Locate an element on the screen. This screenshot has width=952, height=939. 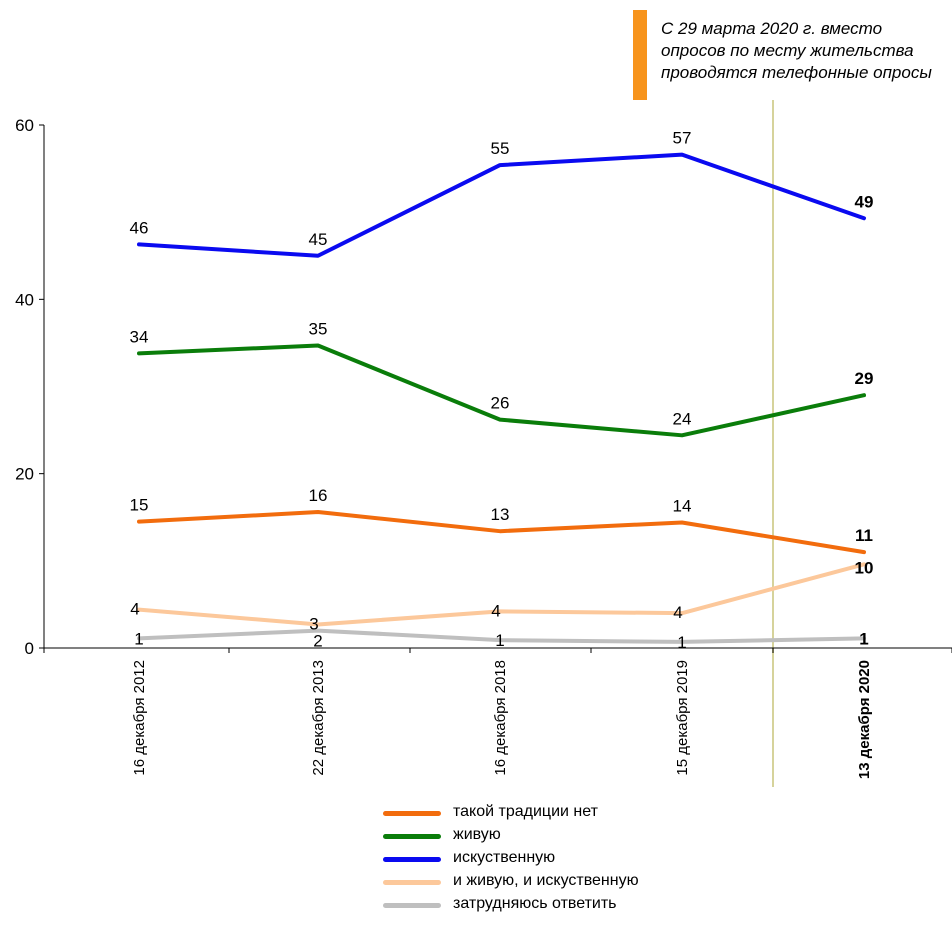
data-label: 13 is located at coordinates (500, 514).